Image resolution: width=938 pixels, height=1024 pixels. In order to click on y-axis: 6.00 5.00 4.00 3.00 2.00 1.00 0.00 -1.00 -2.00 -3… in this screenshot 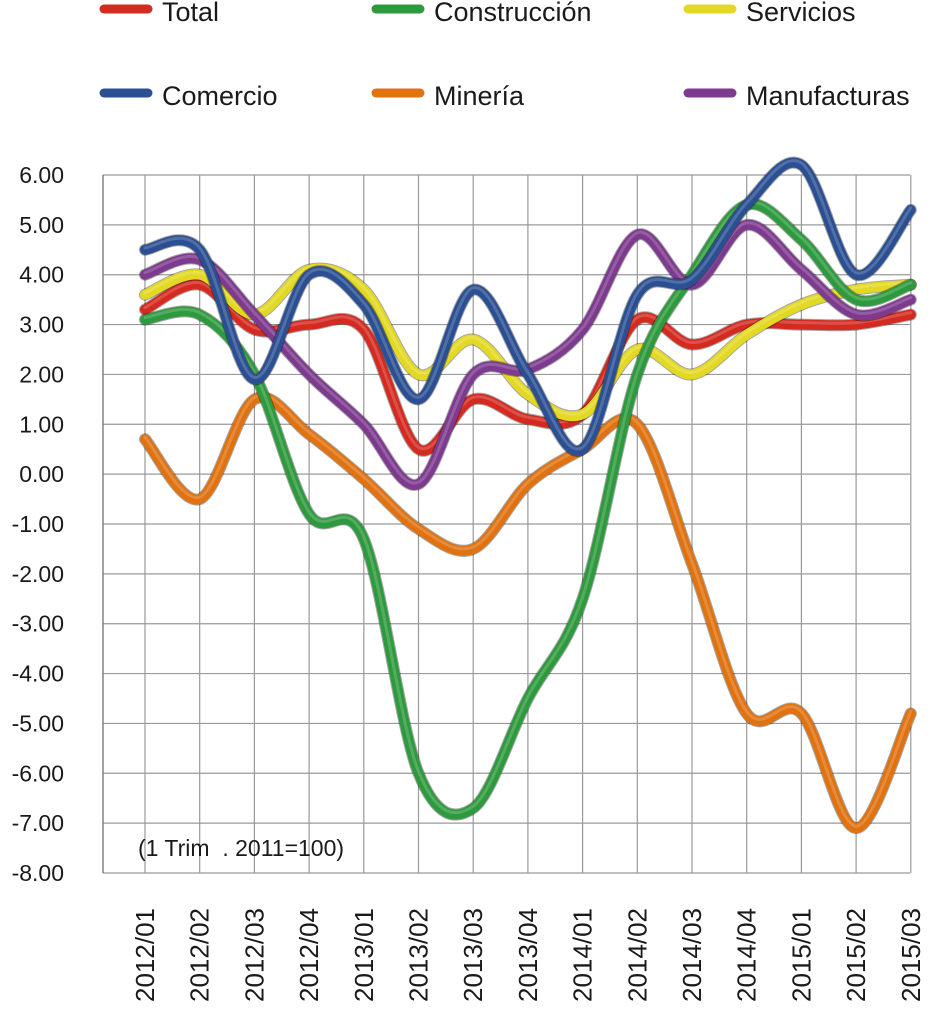, I will do `click(38, 524)`.